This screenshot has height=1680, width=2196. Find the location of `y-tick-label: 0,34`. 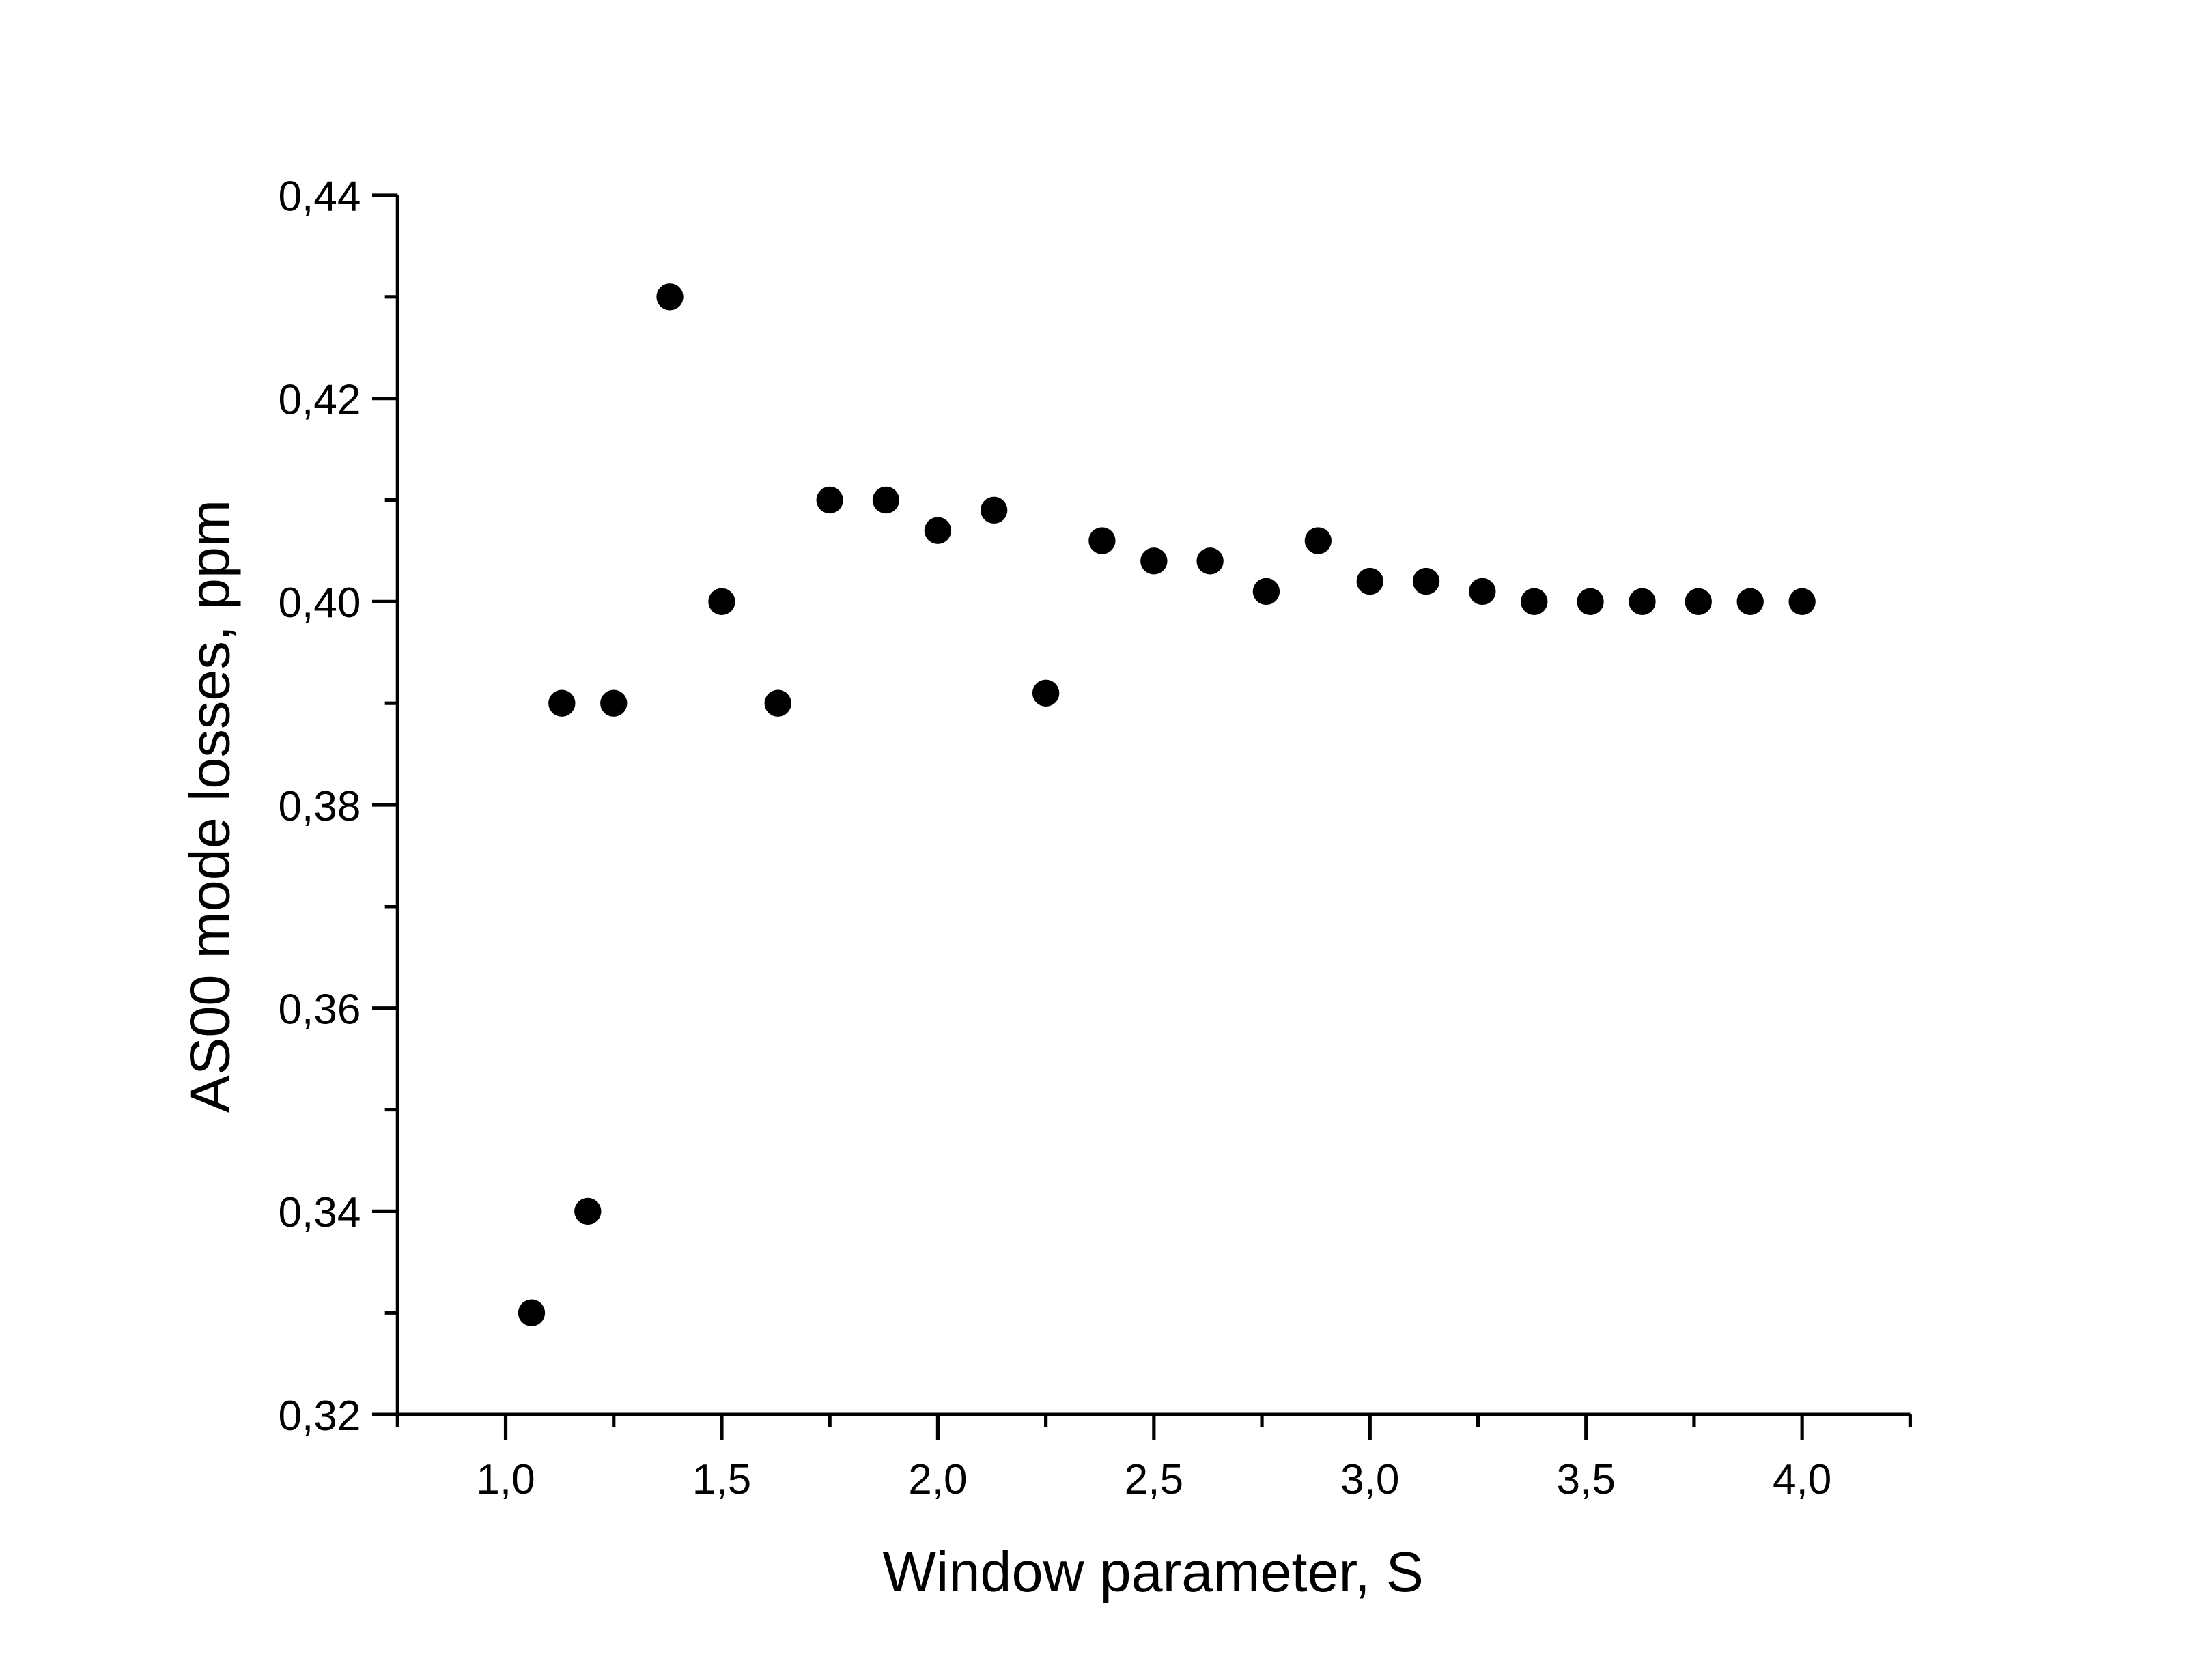

y-tick-label: 0,34 is located at coordinates (320, 1212).